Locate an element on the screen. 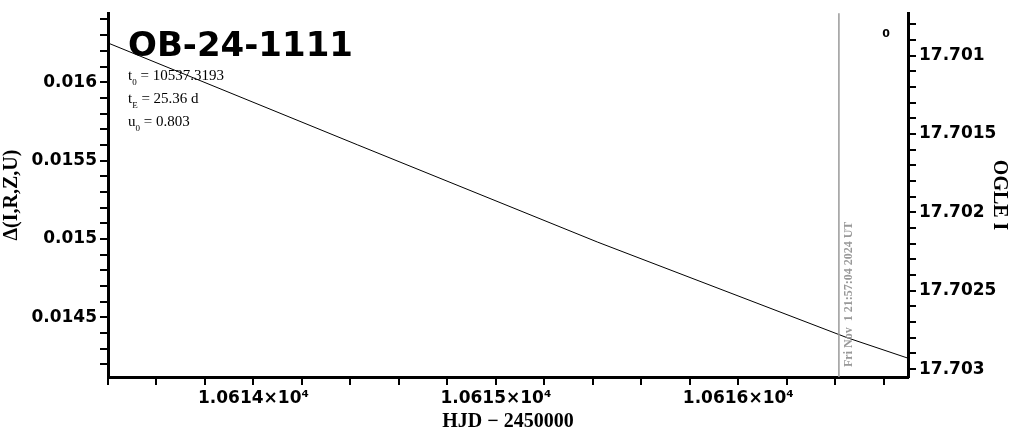 The width and height of the screenshot is (1011, 434). x-axis-title: HJD − 2450000 is located at coordinates (508, 420).